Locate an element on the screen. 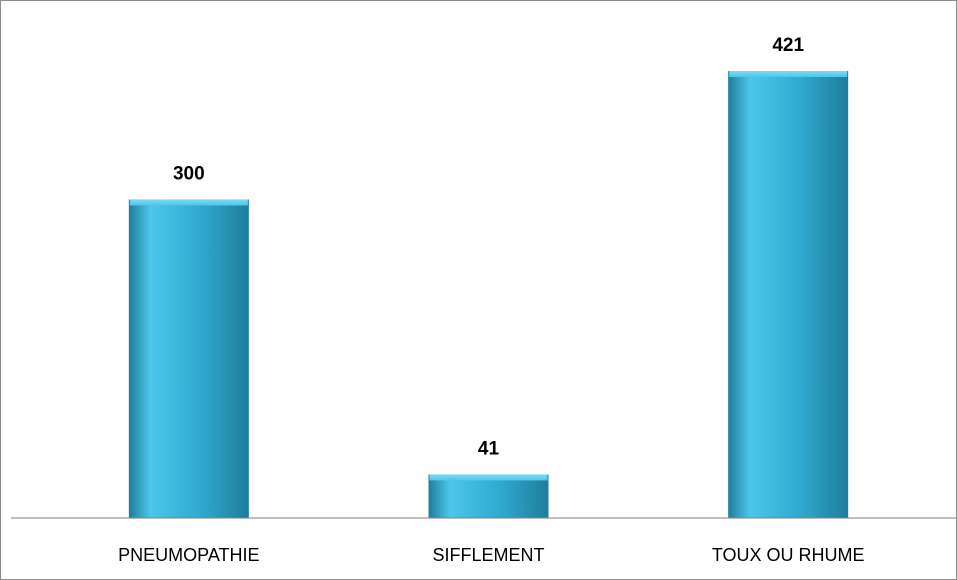  category-labels: PNEUMOPATHIE SIFFLEMENT TOUX OU RHUME is located at coordinates (491, 555).